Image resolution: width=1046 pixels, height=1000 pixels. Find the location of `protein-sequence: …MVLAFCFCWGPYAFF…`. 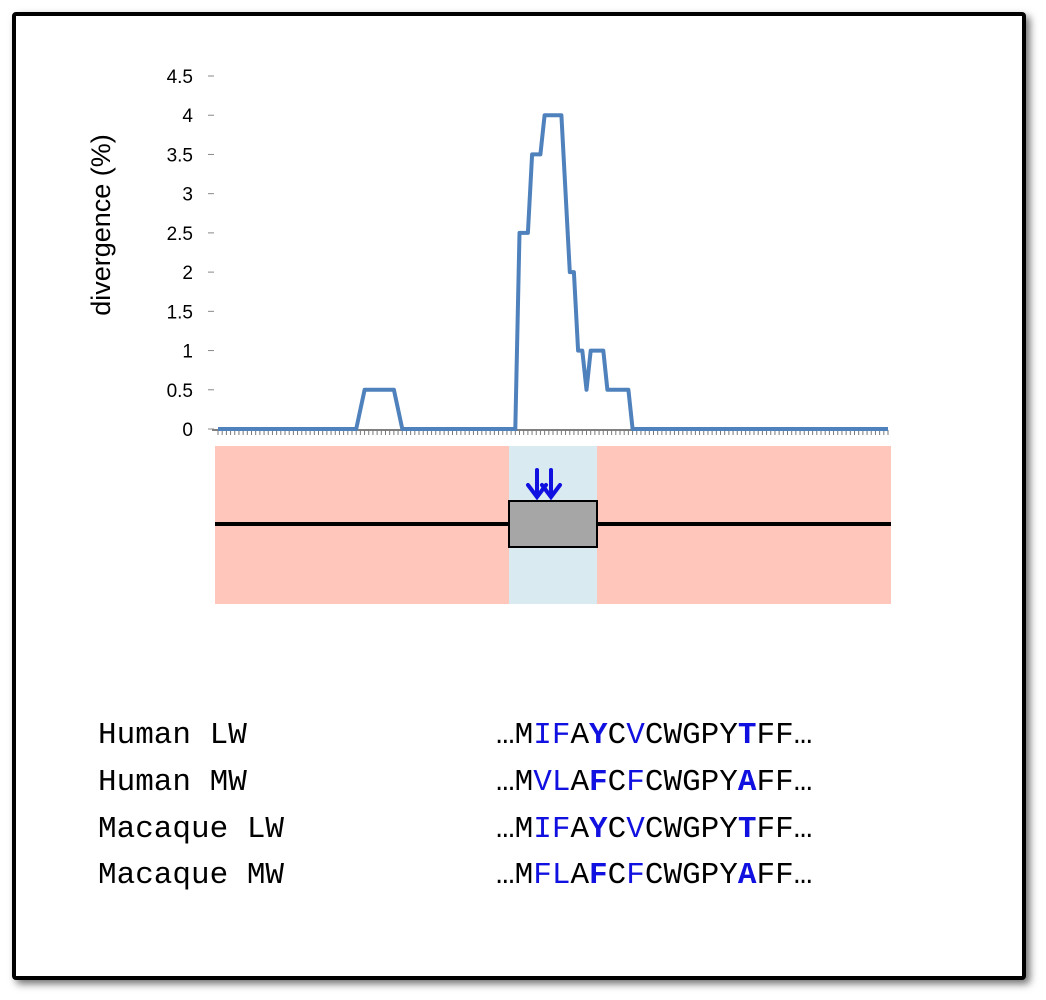

protein-sequence: …MVLAFCFCWGPYAFF… is located at coordinates (654, 782).